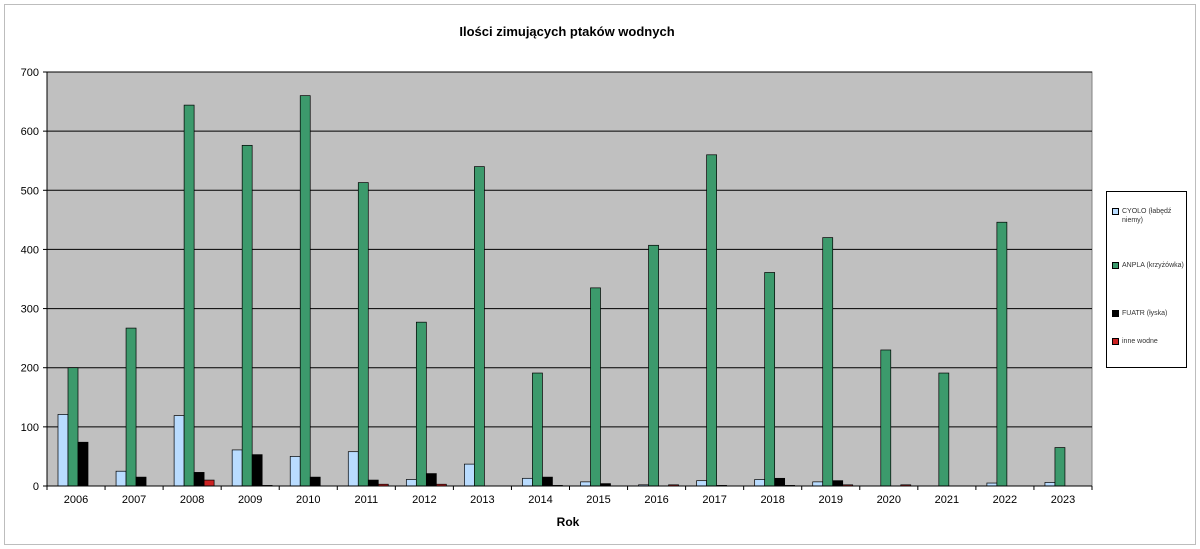 The height and width of the screenshot is (549, 1200). What do you see at coordinates (595, 387) in the screenshot?
I see `bar-anpla-2015` at bounding box center [595, 387].